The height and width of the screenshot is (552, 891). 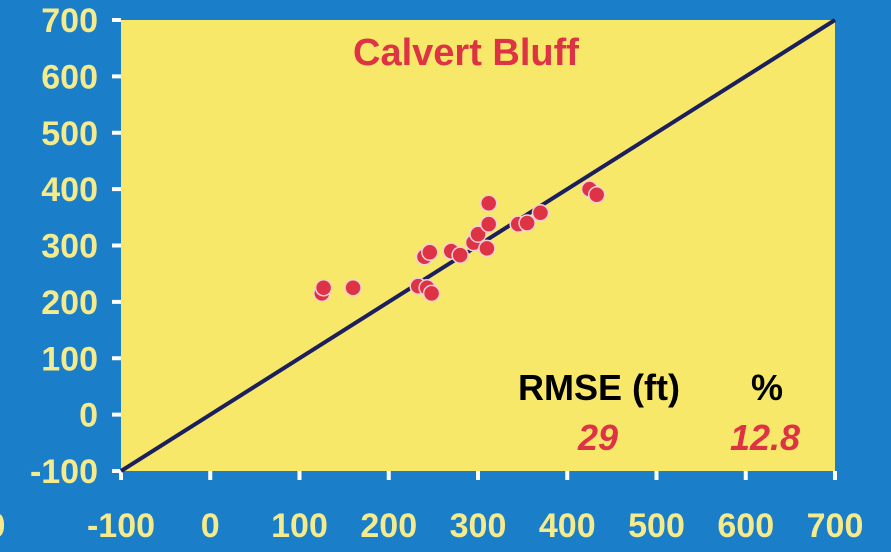 I want to click on x-tick-label: 600, so click(x=745, y=526).